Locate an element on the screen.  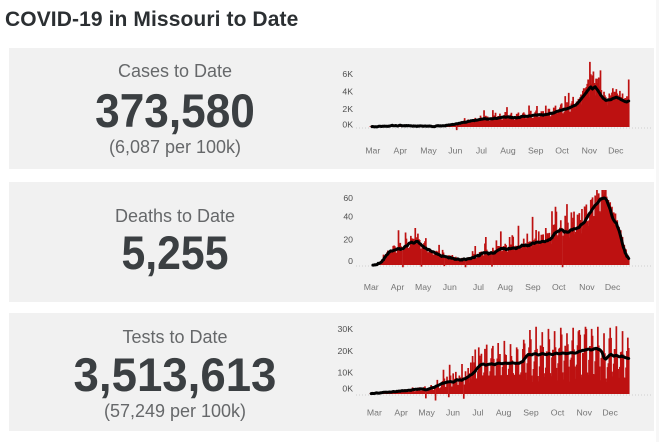
svg-text: 20 is located at coordinates (348, 240).